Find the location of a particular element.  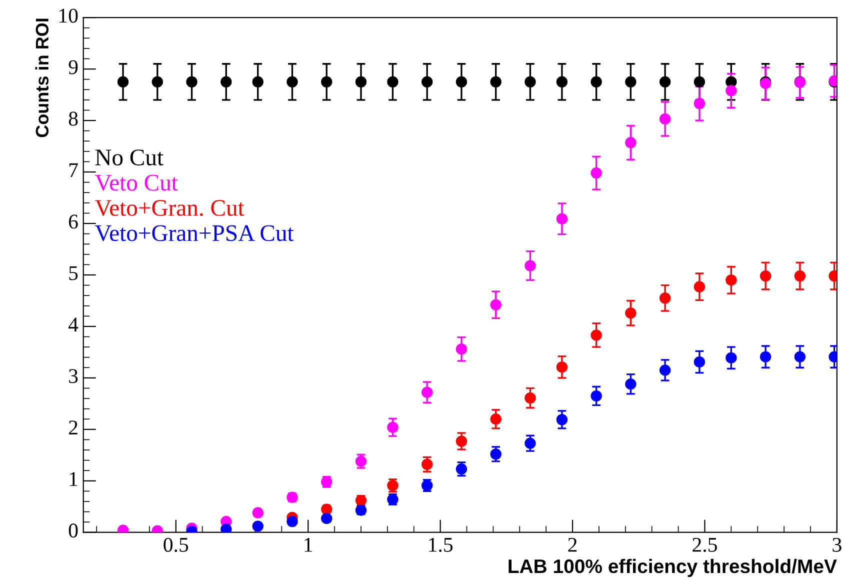

y-tick-label: 3 is located at coordinates (73, 376).